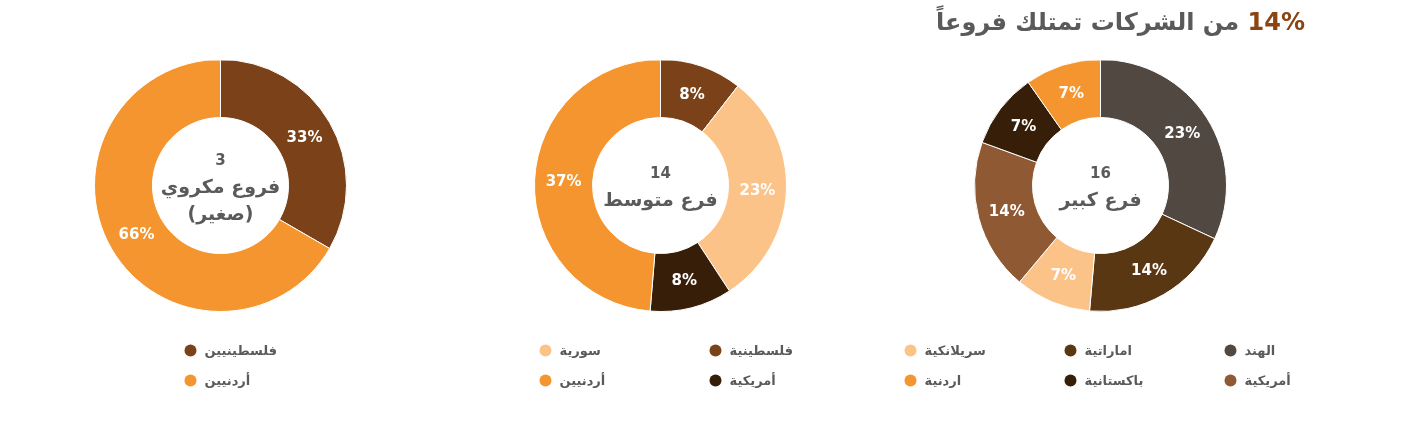 The image size is (1402, 439). Describe the element at coordinates (660, 173) in the screenshot. I see `text: 14` at that location.